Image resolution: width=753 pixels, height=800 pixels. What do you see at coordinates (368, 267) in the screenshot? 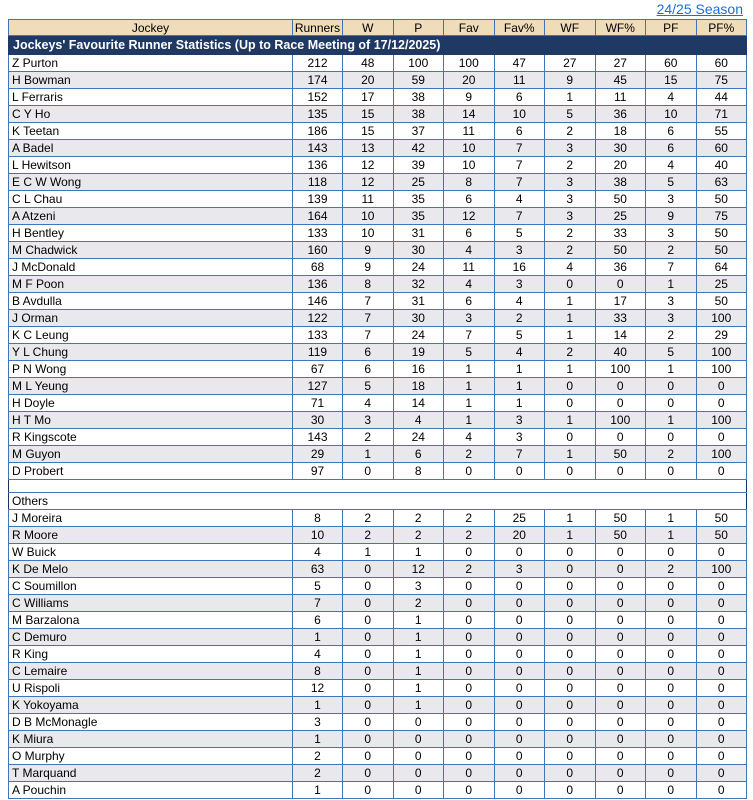
I see `stat-cell: 9` at bounding box center [368, 267].